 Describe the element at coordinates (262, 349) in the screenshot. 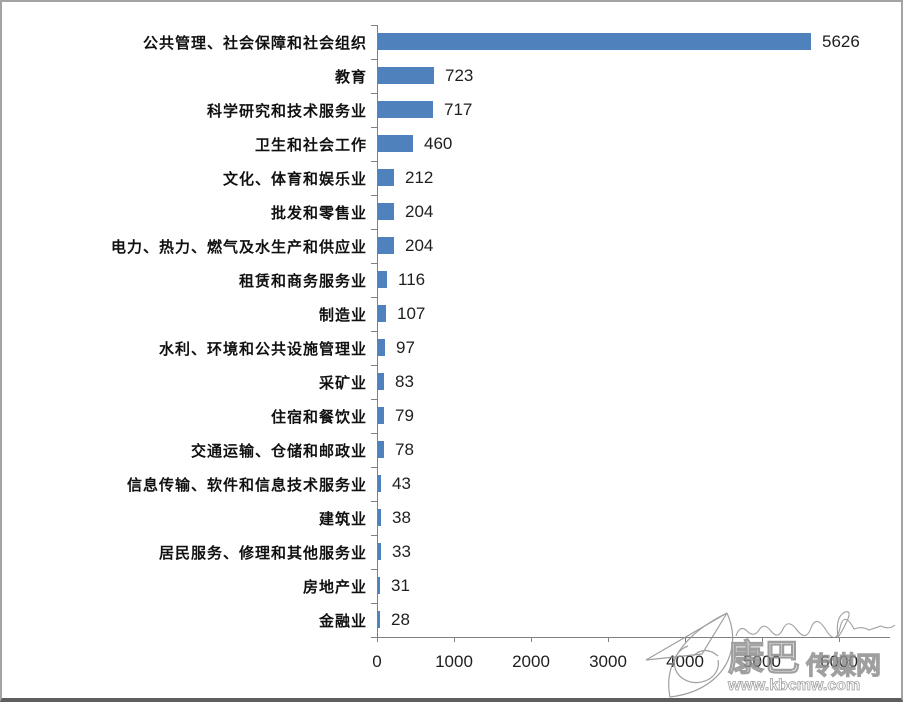

I see `category-label: 水利、环境和公共设施管理业` at that location.